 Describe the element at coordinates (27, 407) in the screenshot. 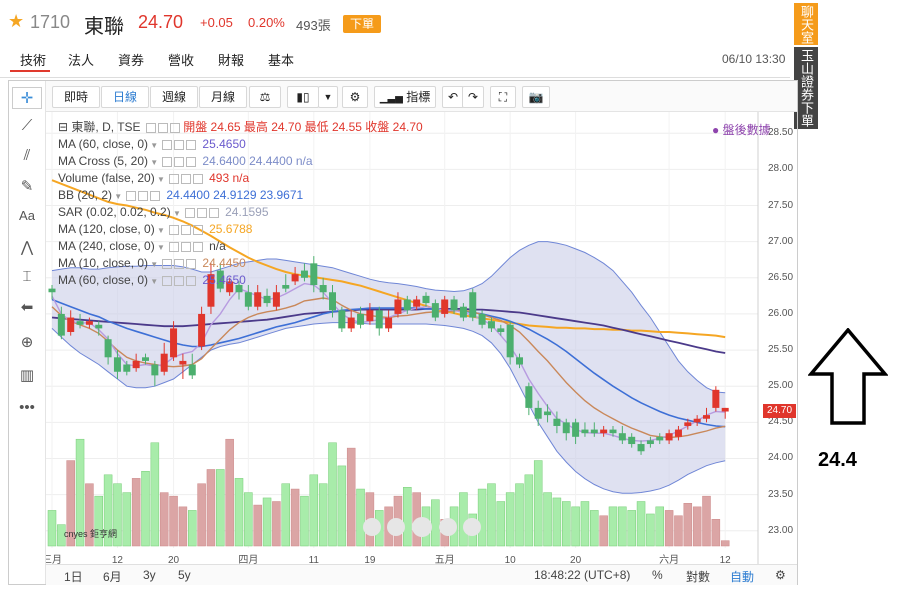

I see `more-icon: •••` at that location.